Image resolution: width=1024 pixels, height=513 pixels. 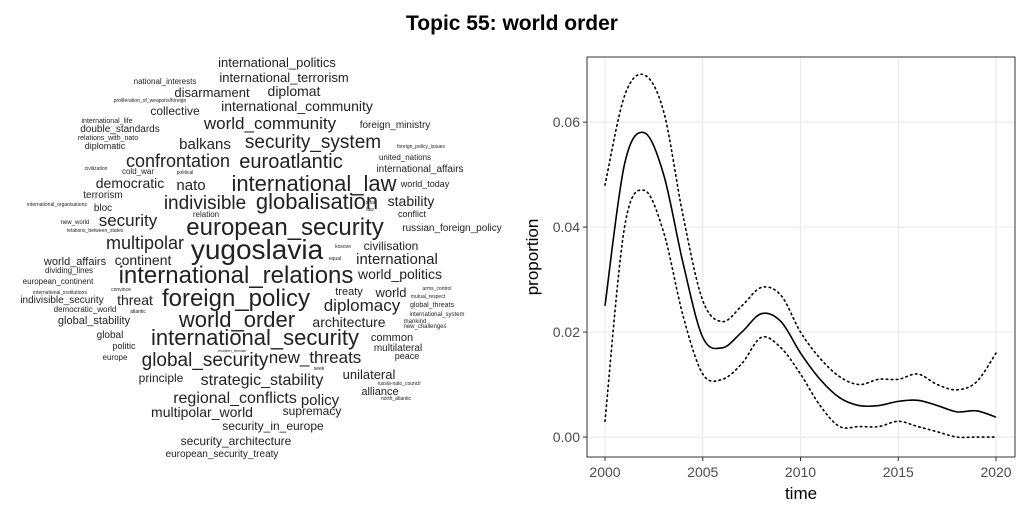 I want to click on word: international_life, so click(x=107, y=121).